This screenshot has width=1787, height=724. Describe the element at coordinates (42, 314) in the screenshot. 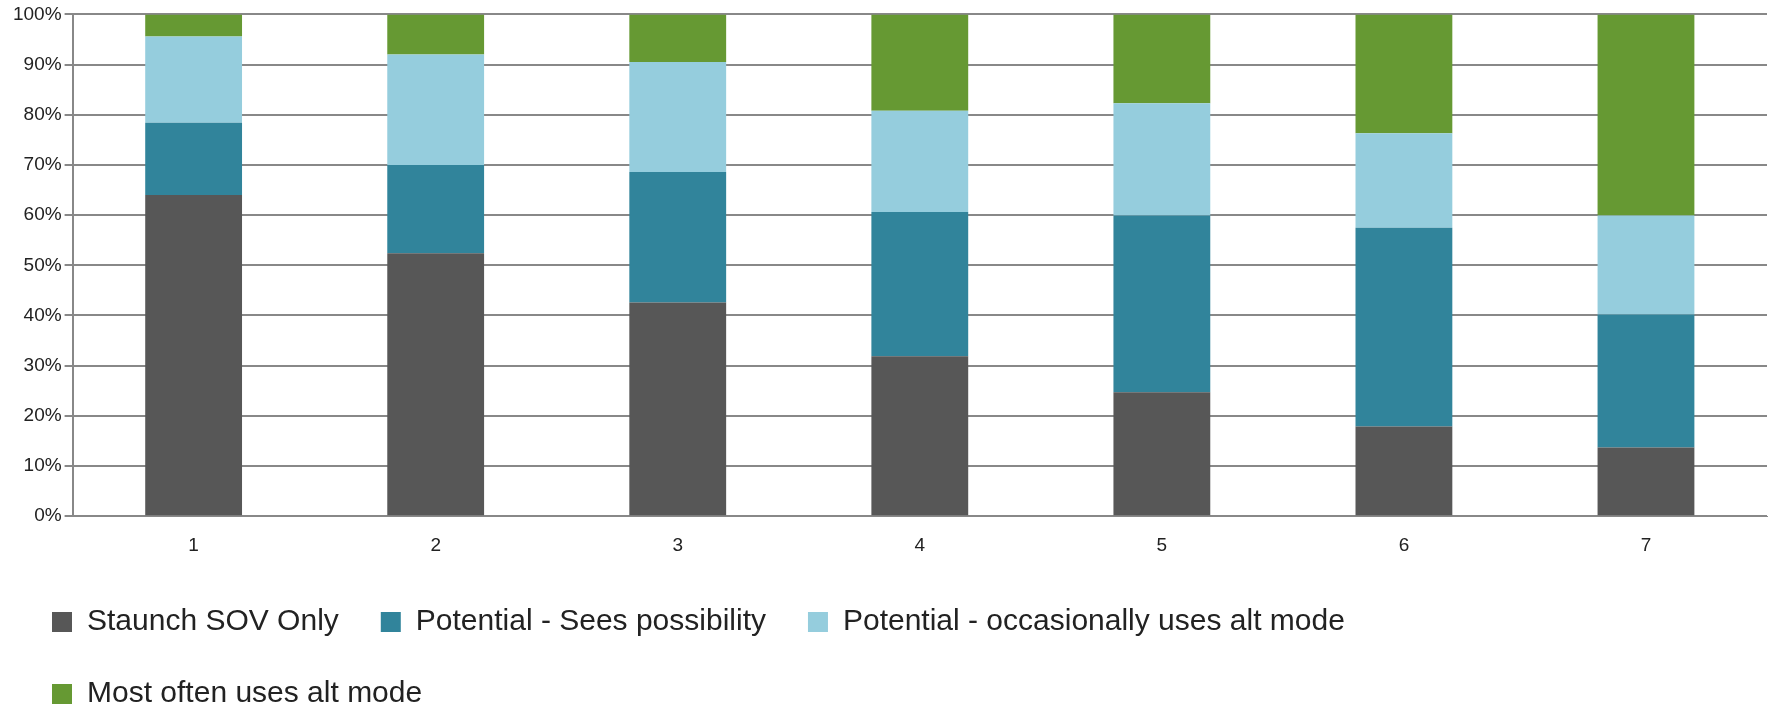

I see `y-tick-label: 40%` at that location.